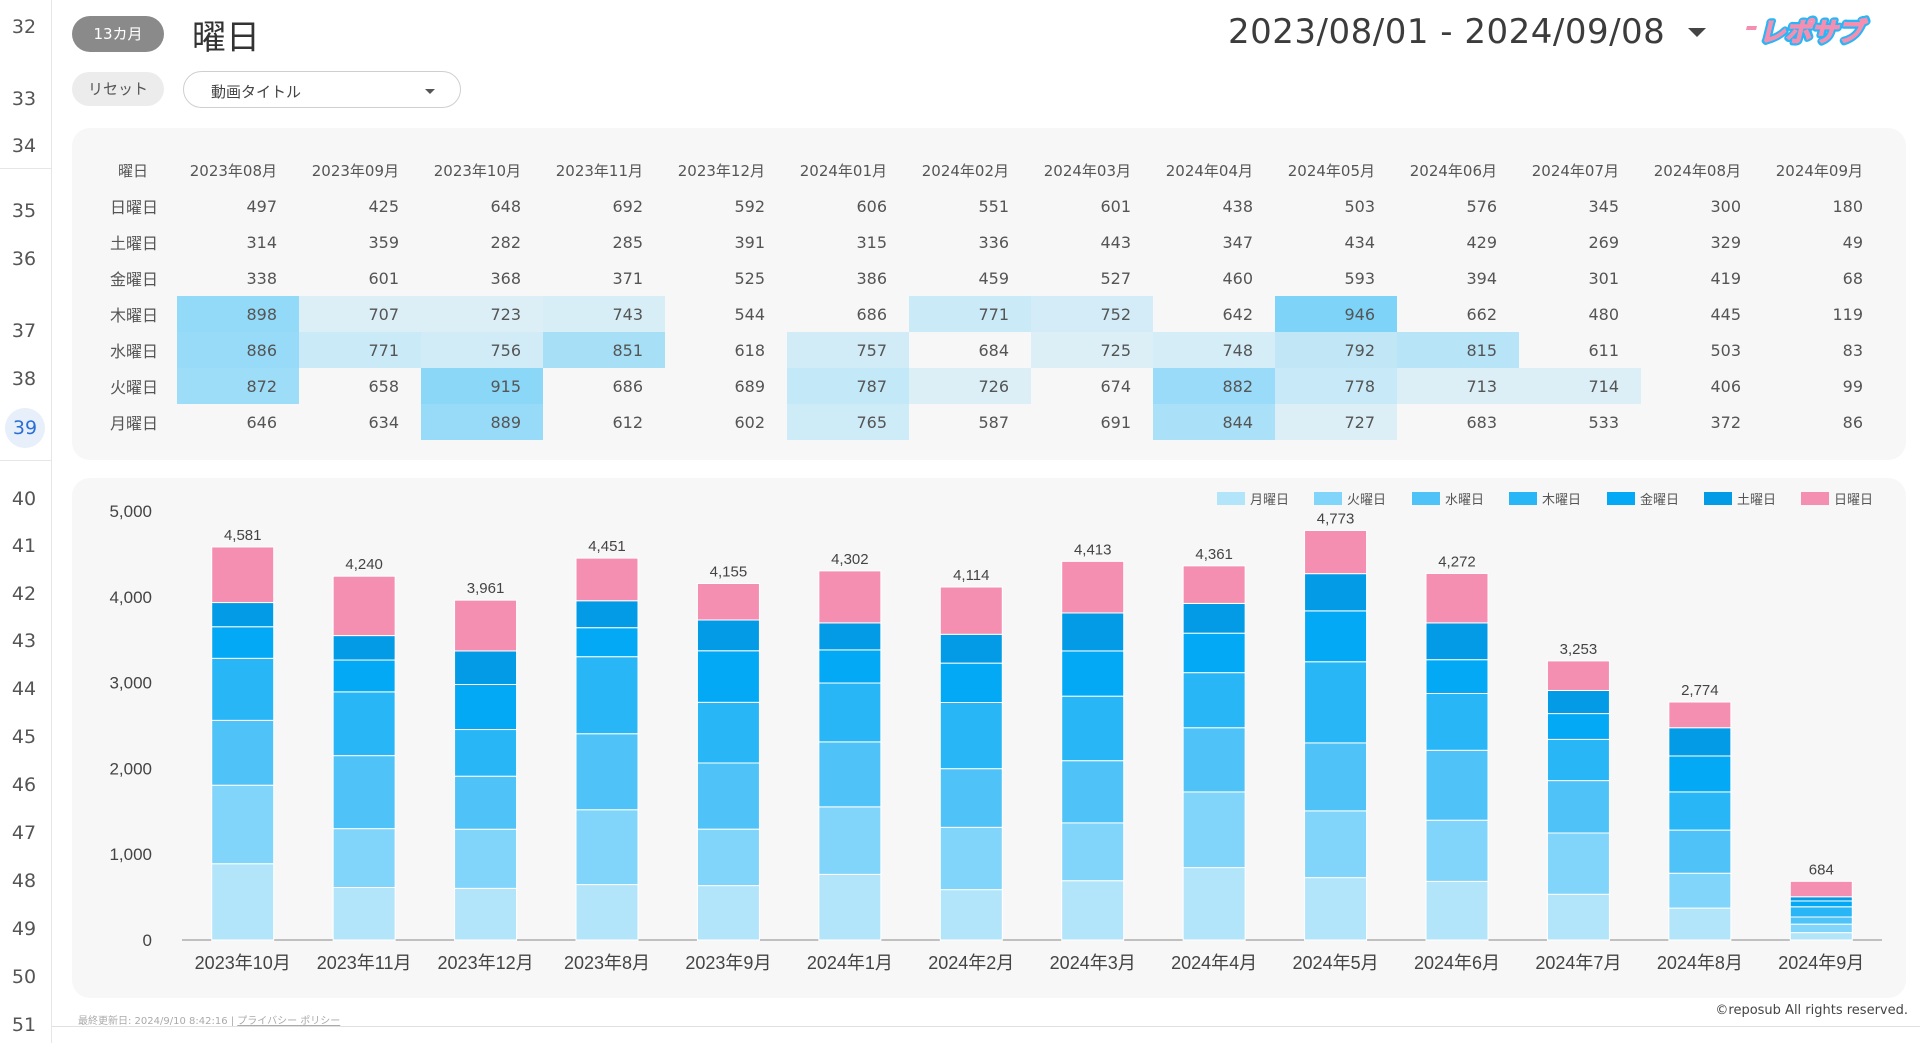 Image resolution: width=1920 pixels, height=1043 pixels. What do you see at coordinates (24, 499) in the screenshot?
I see `slide-number: 40` at bounding box center [24, 499].